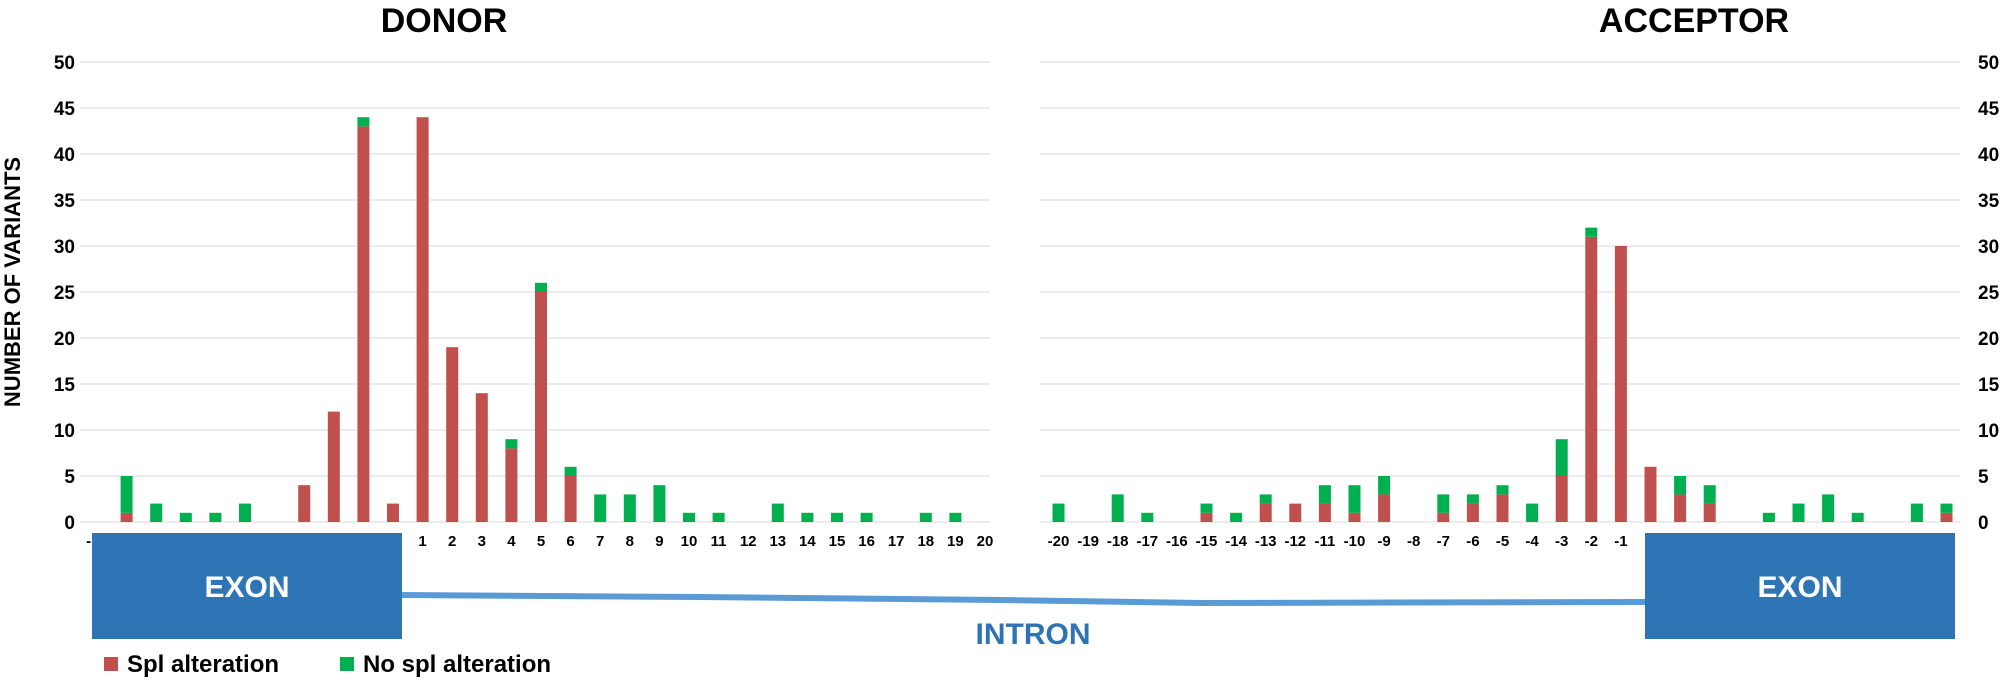 Image resolution: width=2000 pixels, height=681 pixels. Describe the element at coordinates (1620, 541) in the screenshot. I see `acceptor-x-tick-label: -1` at that location.